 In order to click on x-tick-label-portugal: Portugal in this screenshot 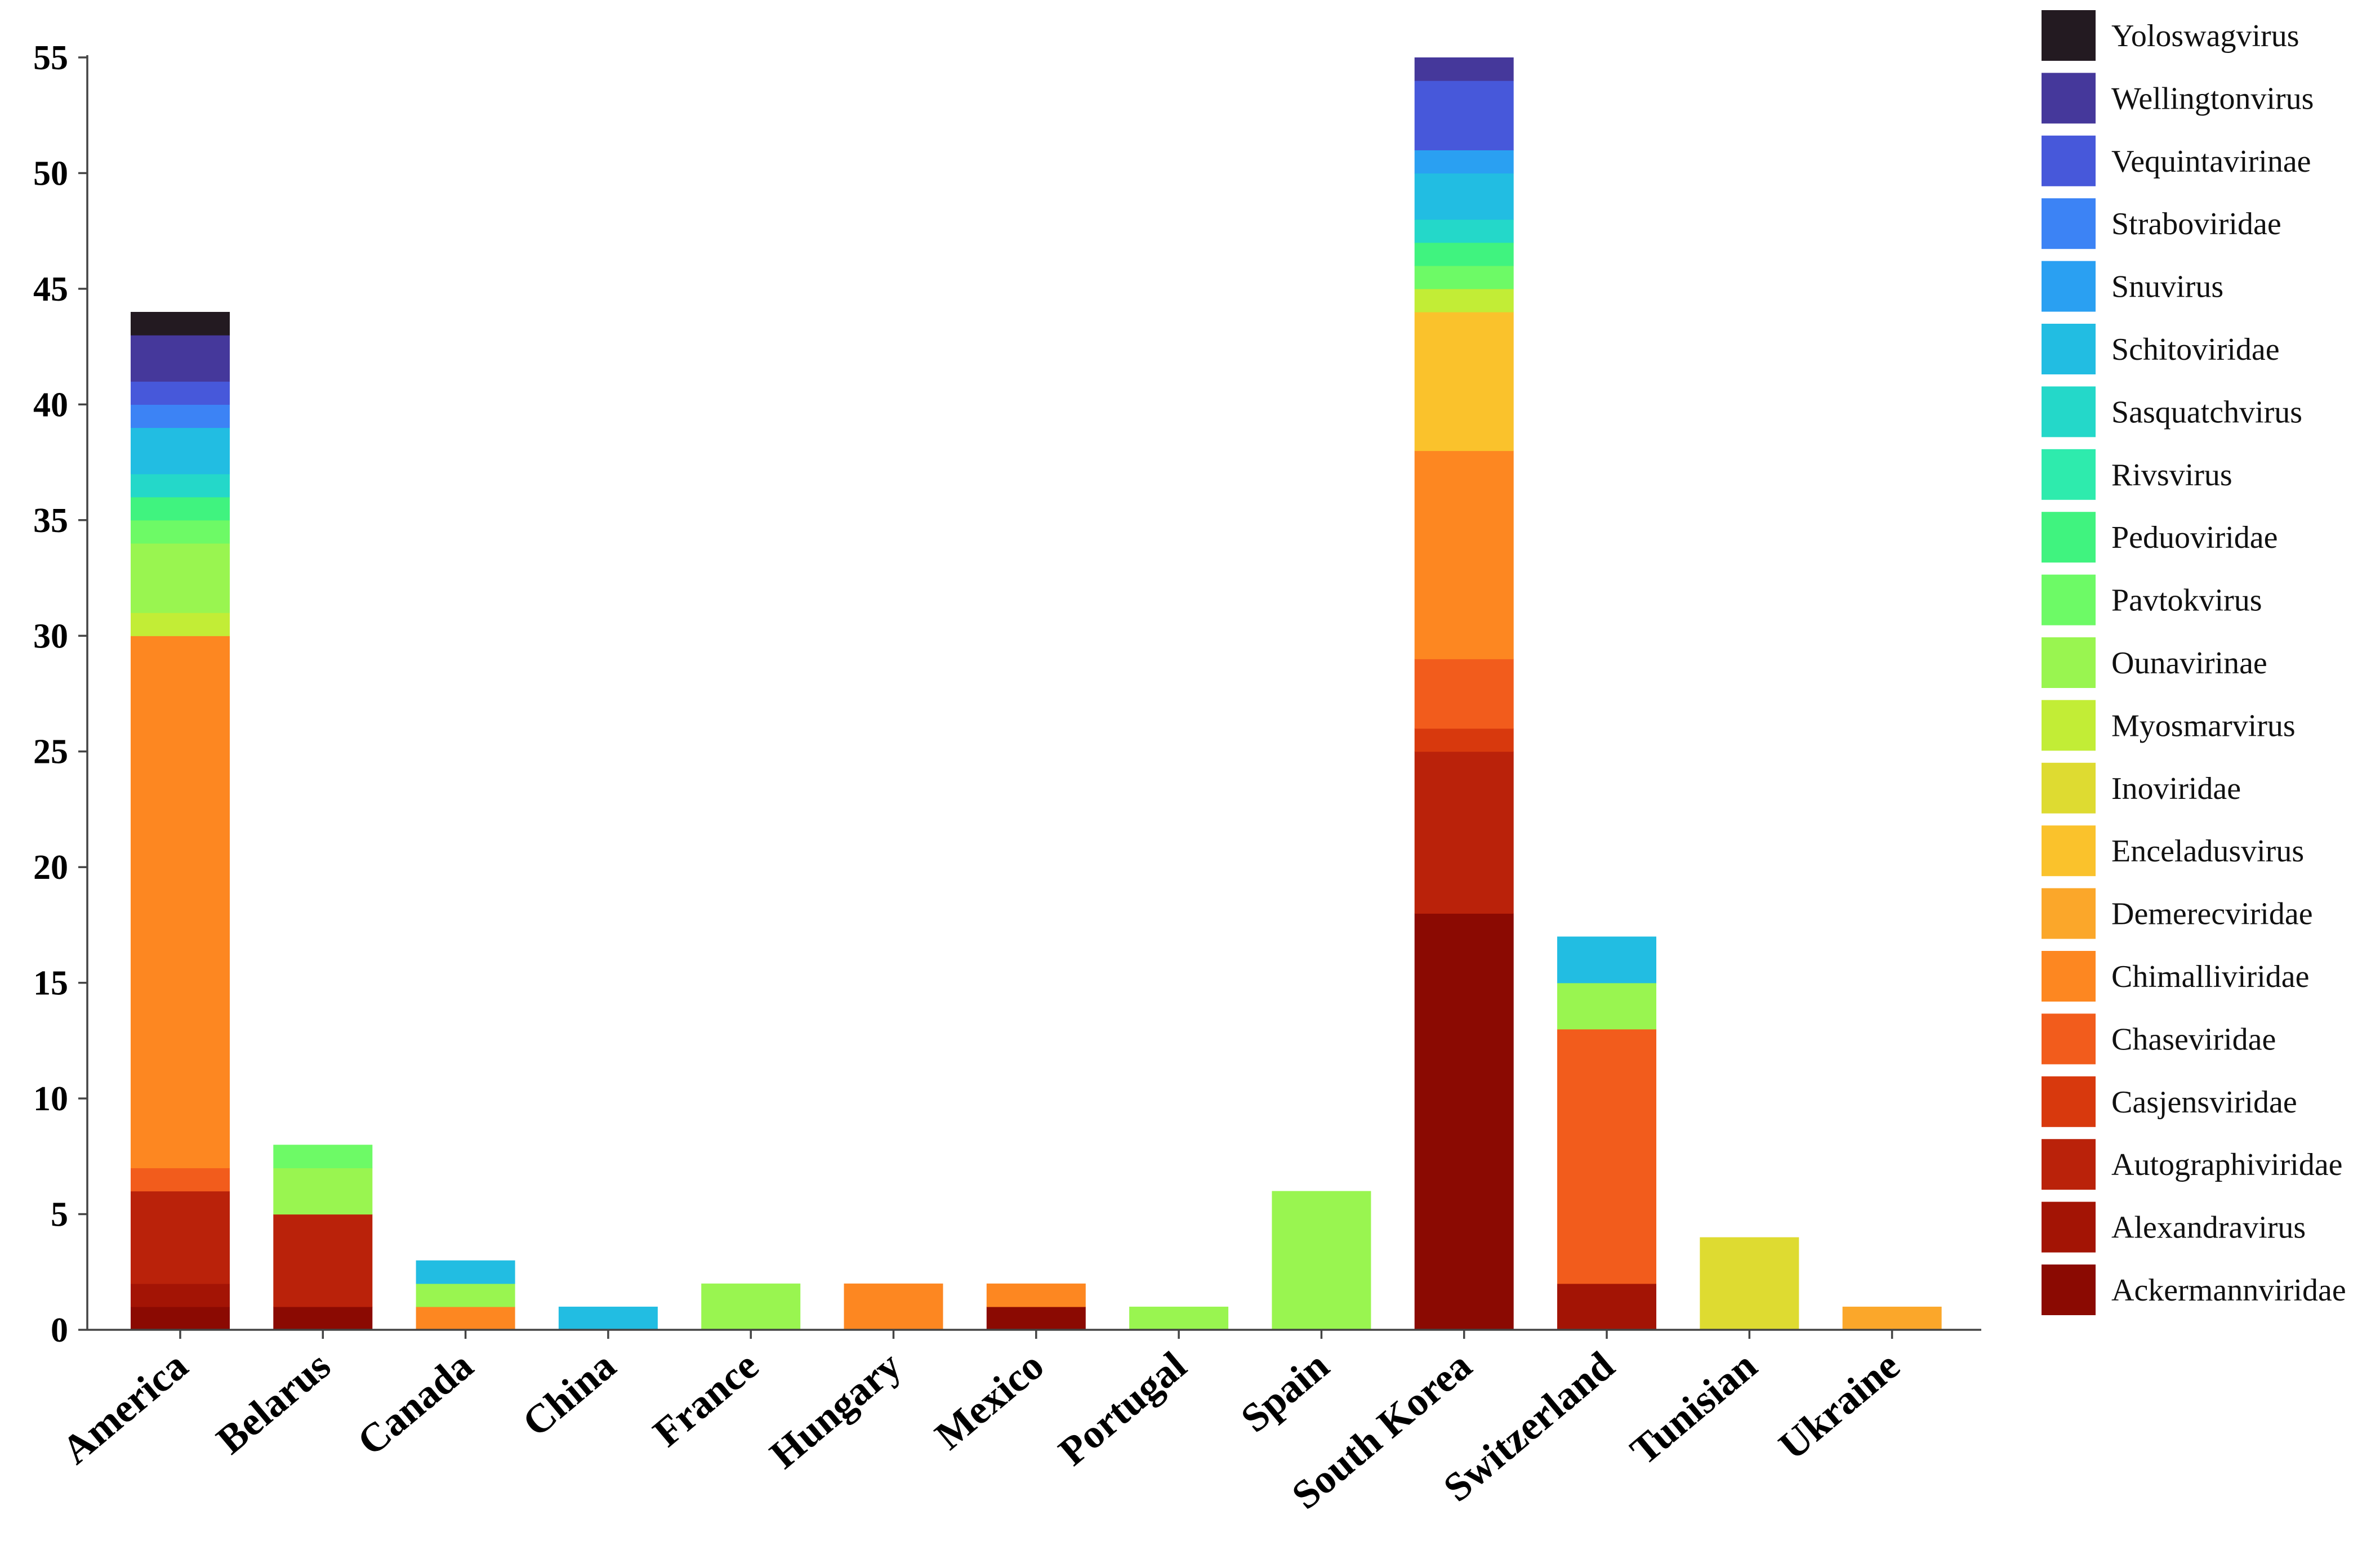, I will do `click(1122, 1408)`.